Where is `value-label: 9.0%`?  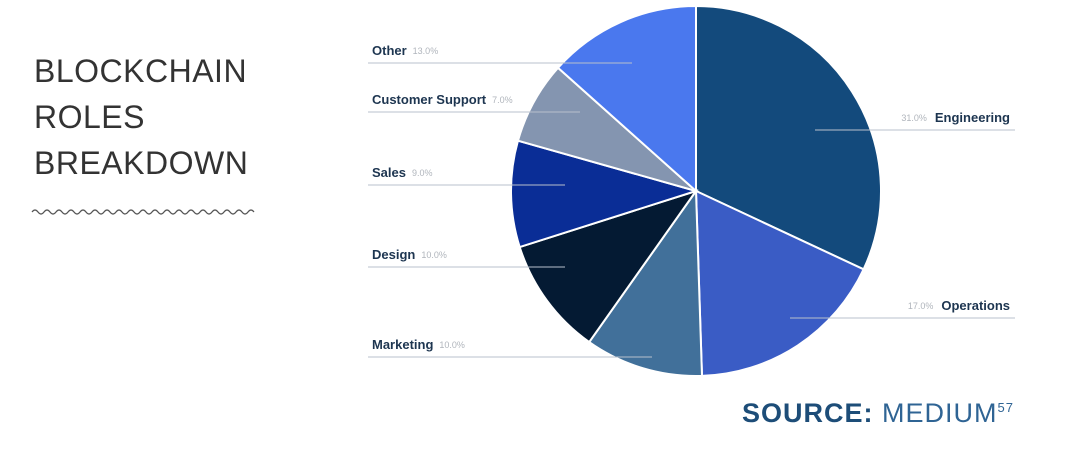
value-label: 9.0% is located at coordinates (422, 173).